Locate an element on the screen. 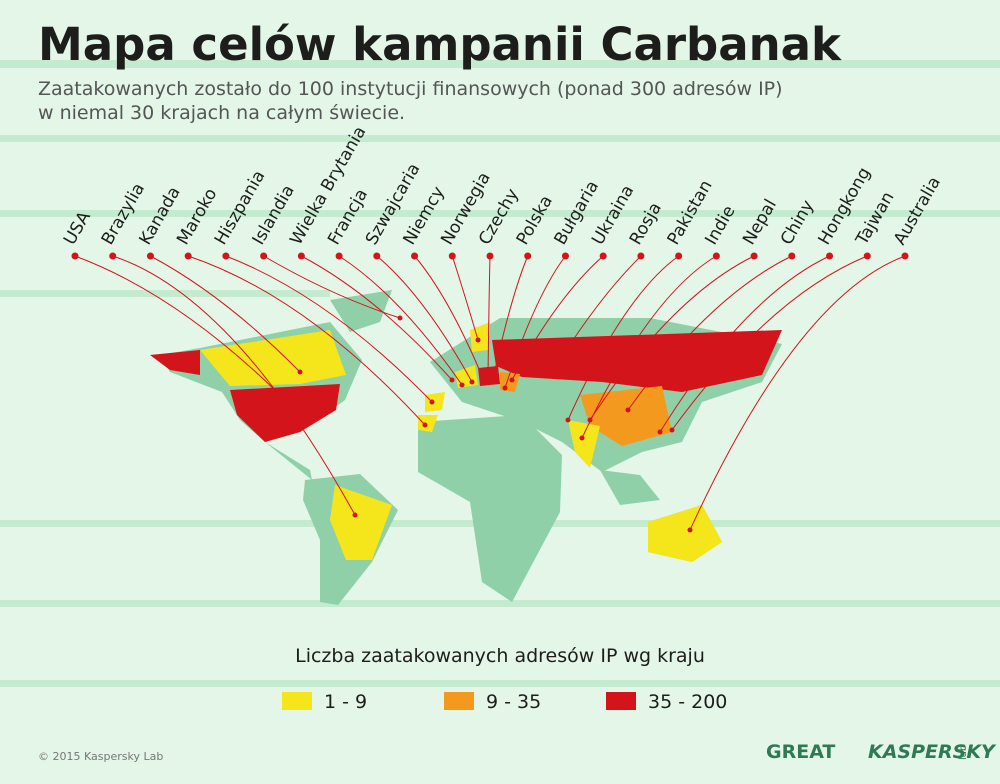  legend-label: 1 - 9 is located at coordinates (345, 702).